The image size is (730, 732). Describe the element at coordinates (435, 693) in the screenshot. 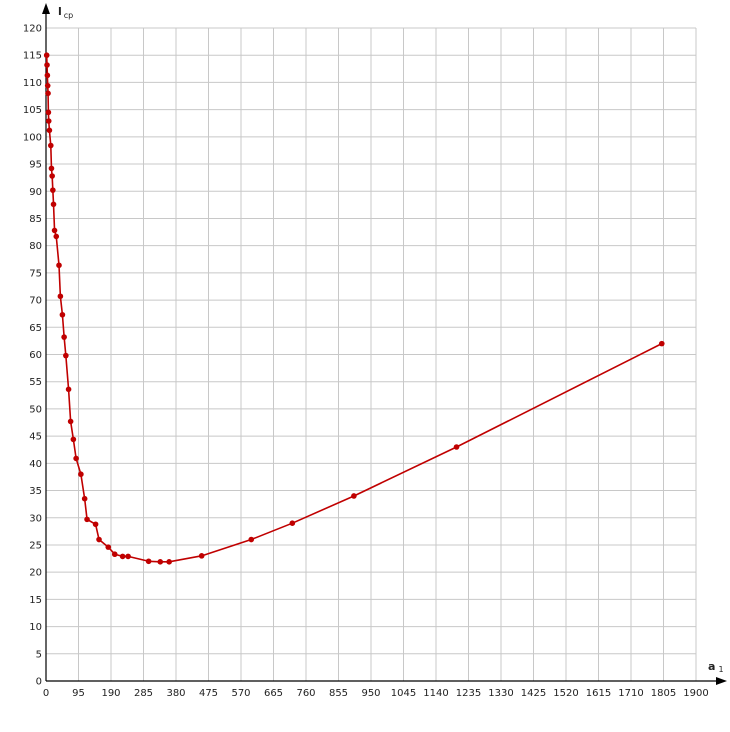

I see `x-tick-label: 1140` at that location.